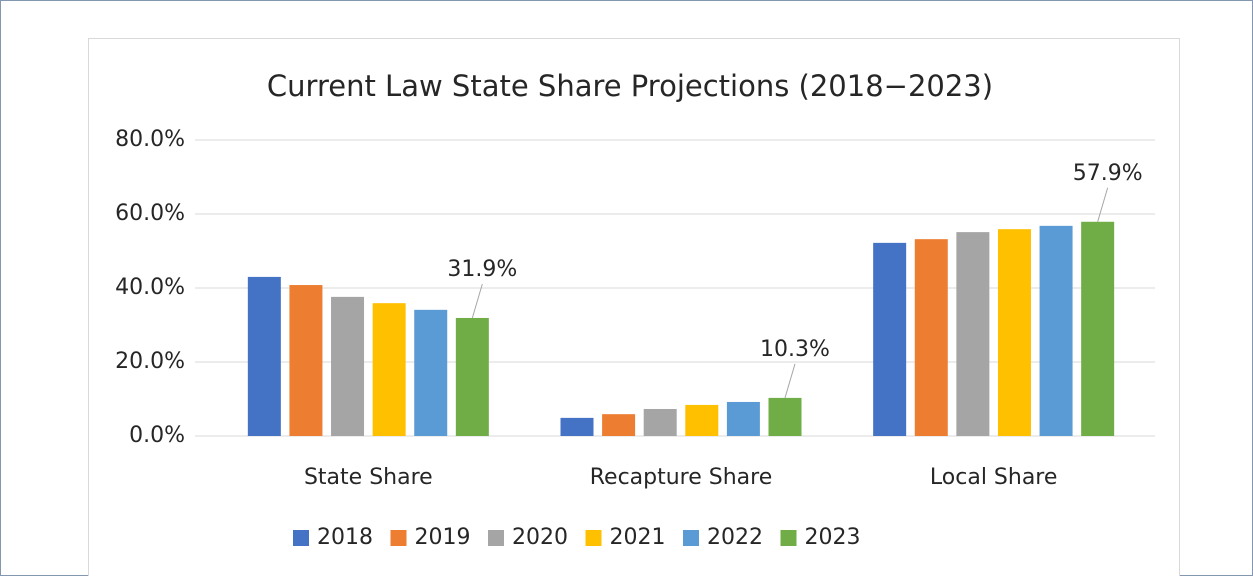 Image resolution: width=1253 pixels, height=576 pixels. Describe the element at coordinates (833, 537) in the screenshot. I see `legend-label: 2023` at that location.